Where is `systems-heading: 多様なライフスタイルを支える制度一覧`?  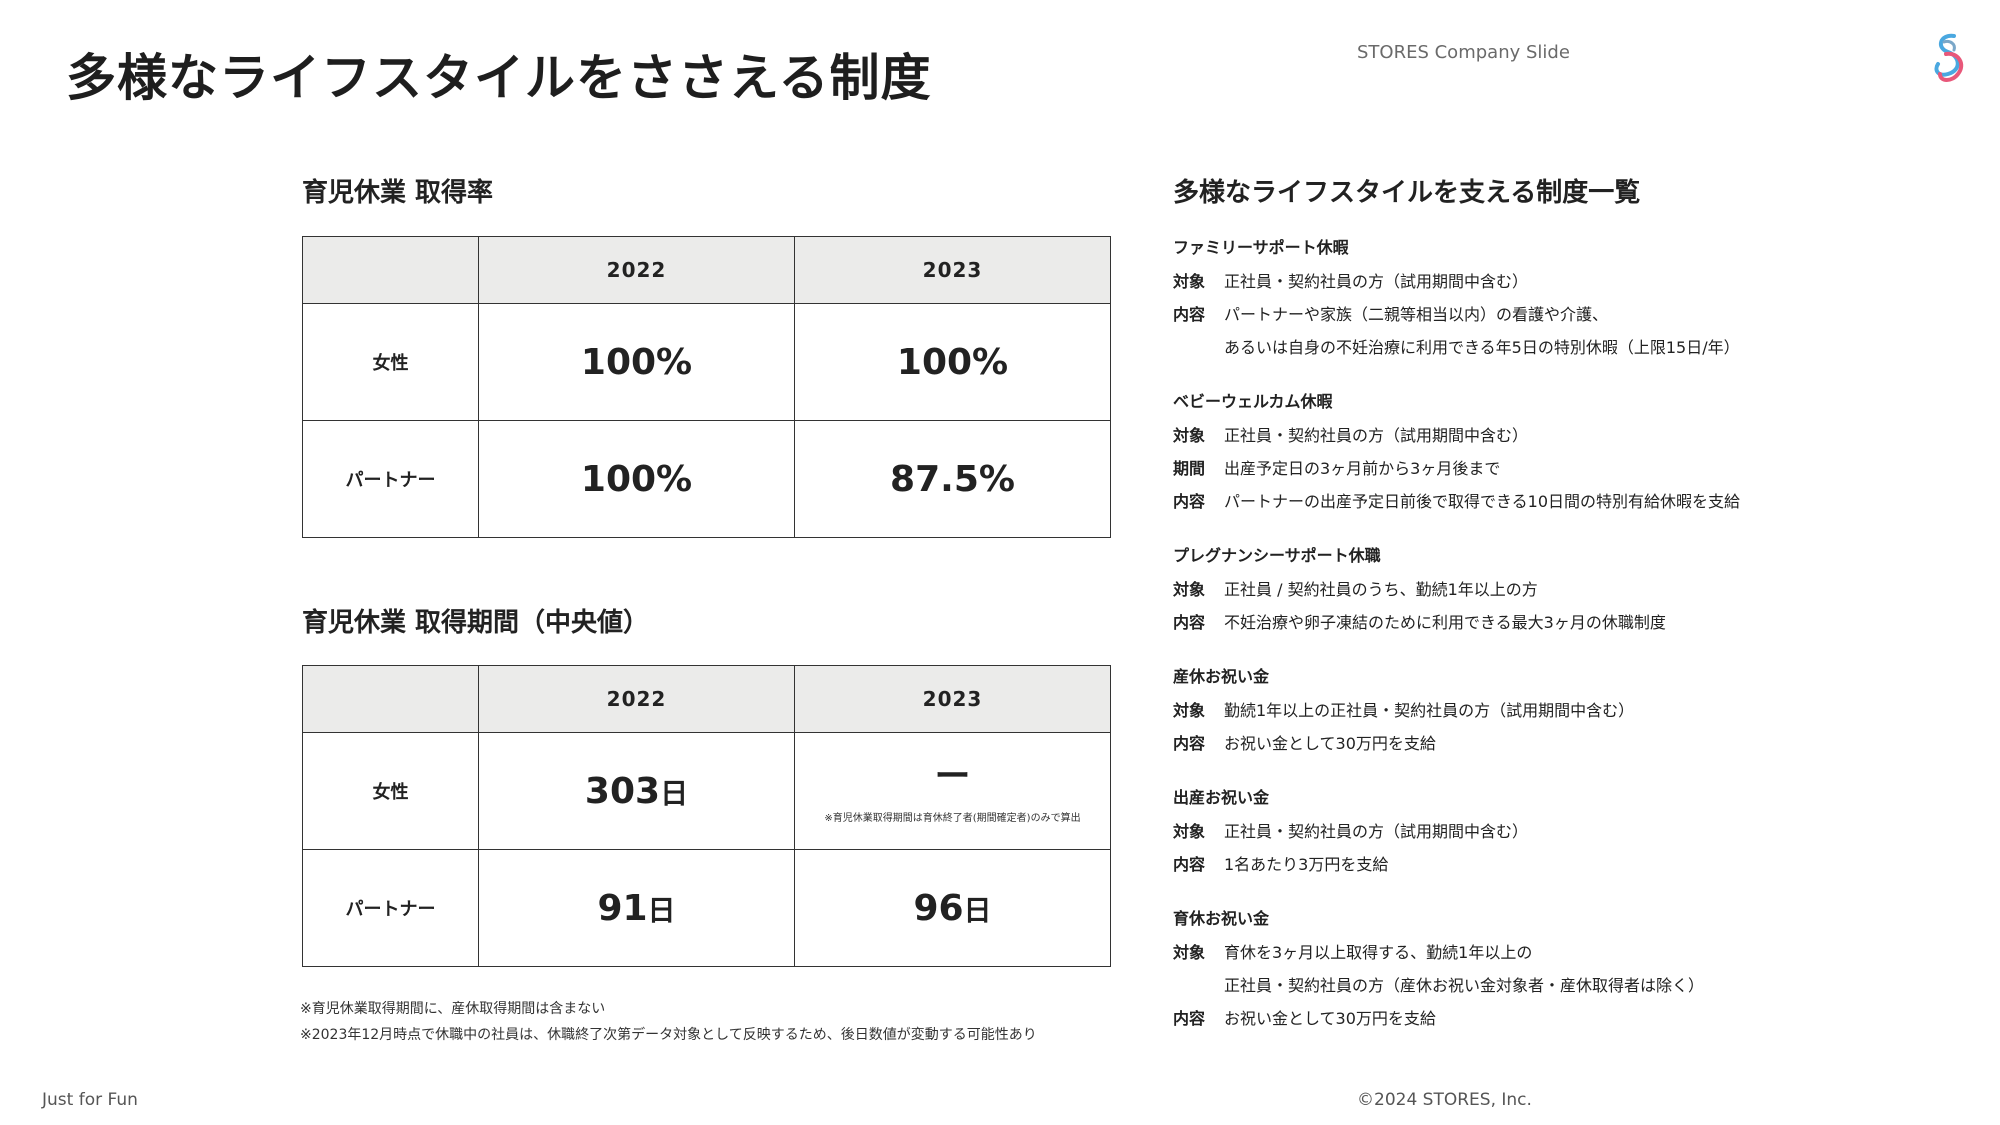 systems-heading: 多様なライフスタイルを支える制度一覧 is located at coordinates (1407, 193).